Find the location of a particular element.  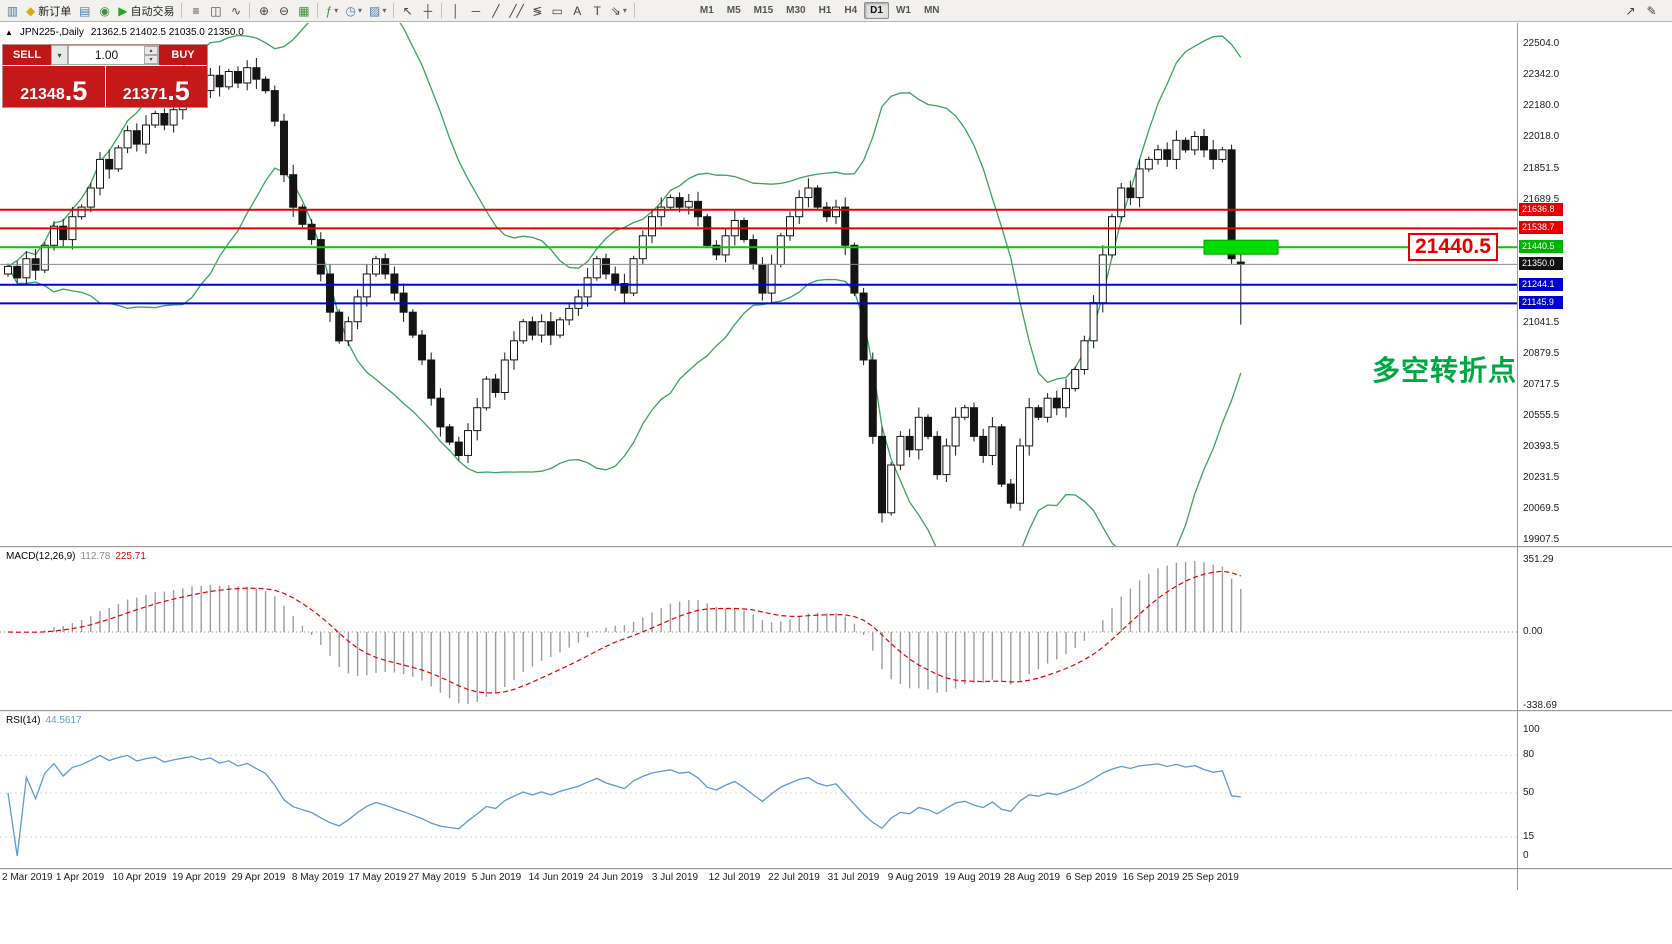

rsi-indicator-canvas is located at coordinates (758, 790).